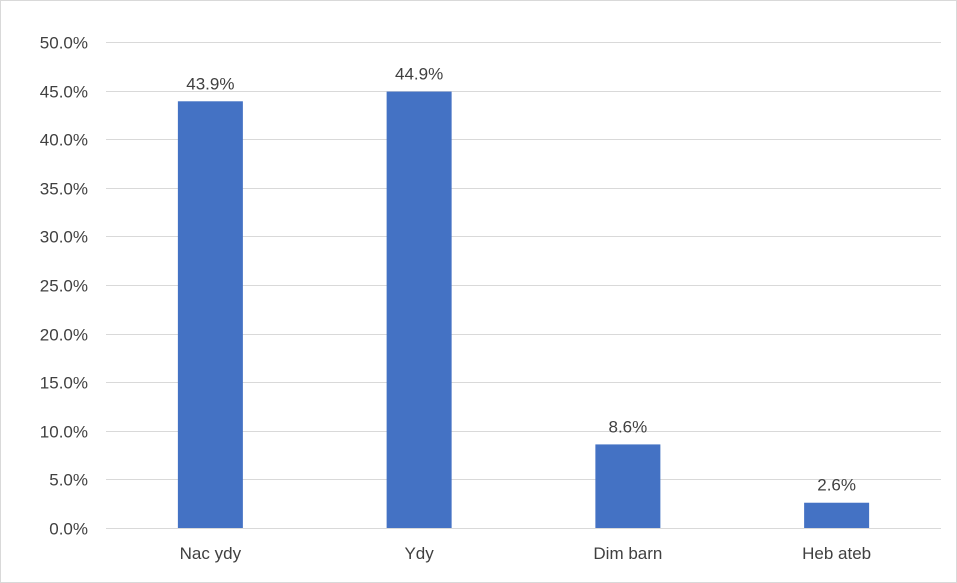 Image resolution: width=957 pixels, height=583 pixels. What do you see at coordinates (64, 140) in the screenshot?
I see `y-tick-label: 40.0%` at bounding box center [64, 140].